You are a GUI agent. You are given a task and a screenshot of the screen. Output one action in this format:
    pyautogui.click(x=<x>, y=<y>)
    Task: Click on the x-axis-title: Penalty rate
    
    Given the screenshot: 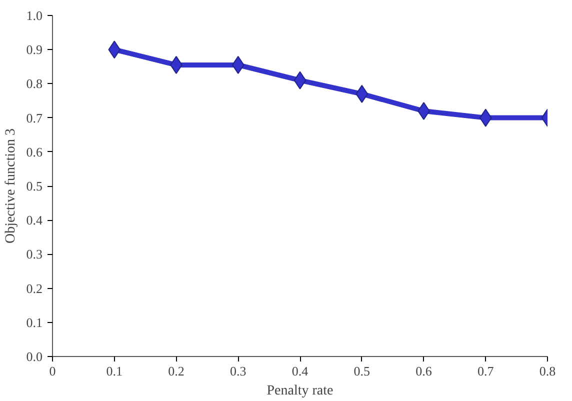 What is the action you would take?
    pyautogui.click(x=300, y=391)
    